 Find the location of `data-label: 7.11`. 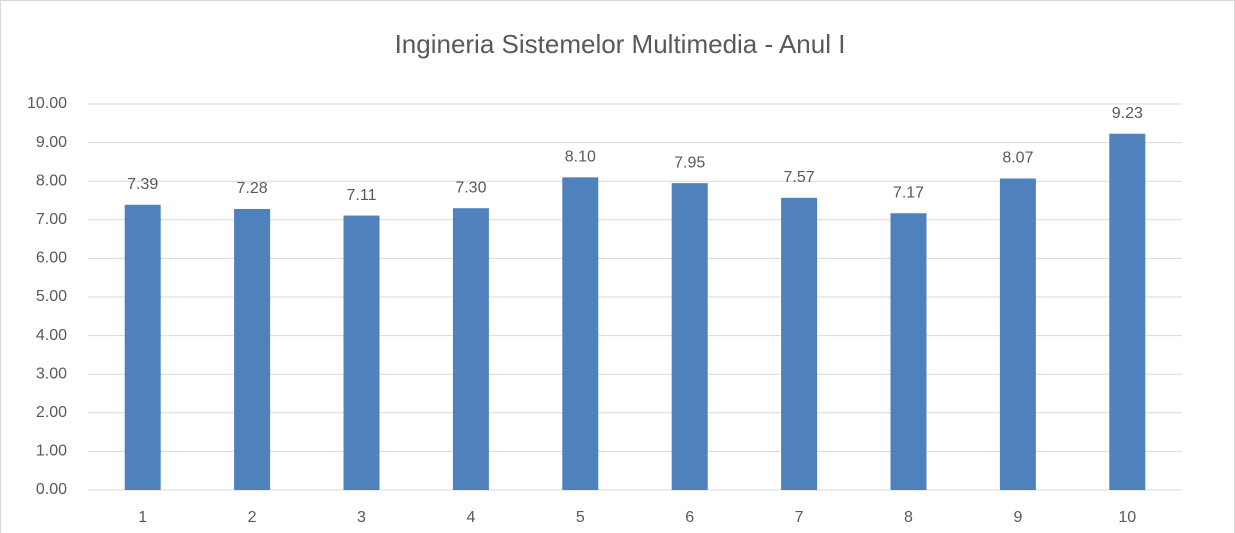

data-label: 7.11 is located at coordinates (362, 195).